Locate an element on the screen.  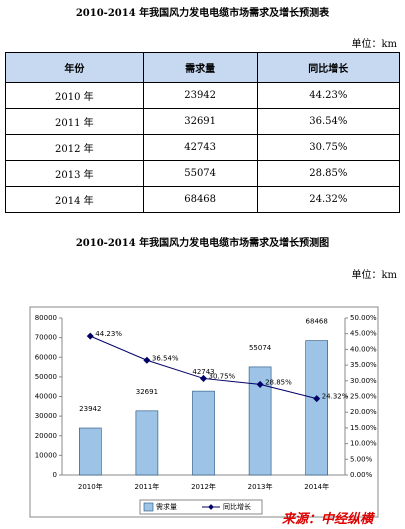
y-tick-label: 30000 is located at coordinates (46, 416).